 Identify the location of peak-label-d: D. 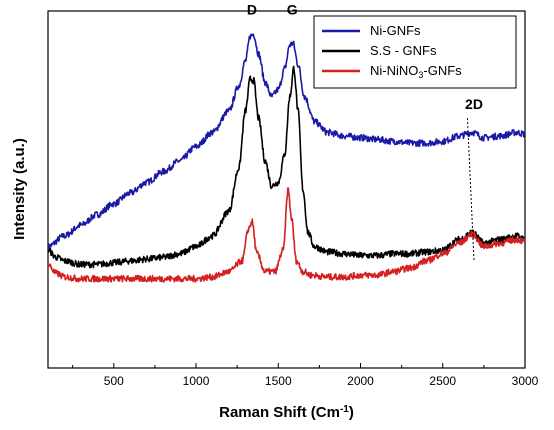
(252, 10).